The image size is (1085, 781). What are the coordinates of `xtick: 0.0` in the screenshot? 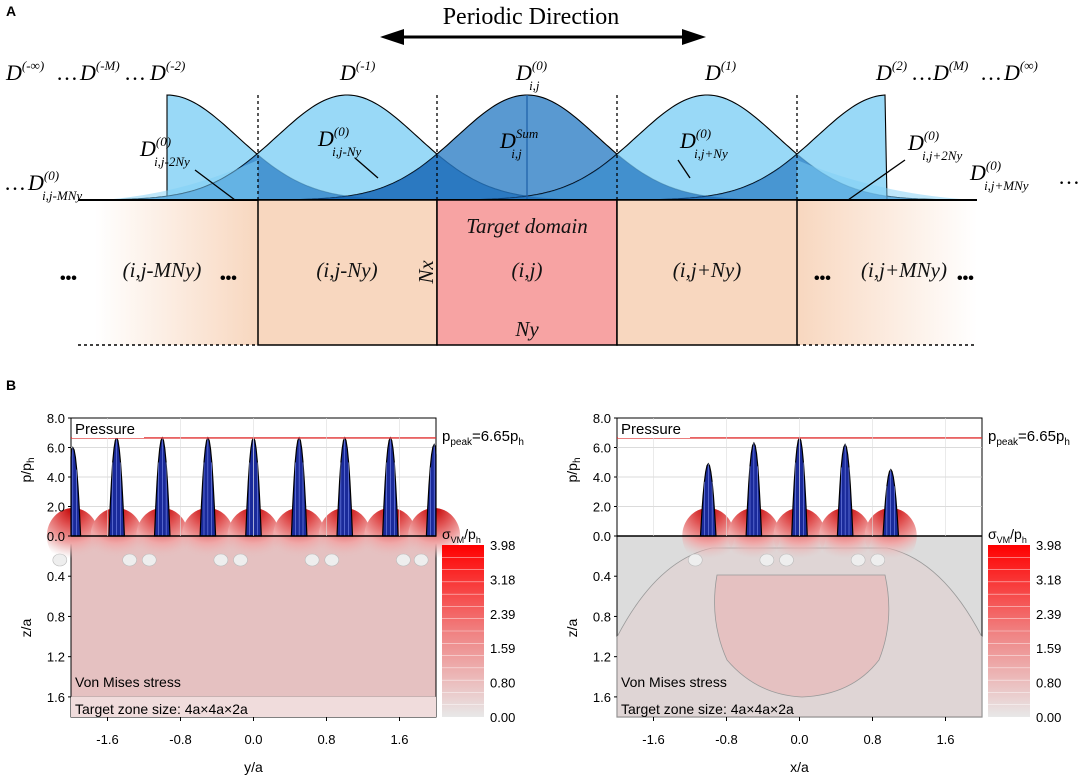 It's located at (253, 739).